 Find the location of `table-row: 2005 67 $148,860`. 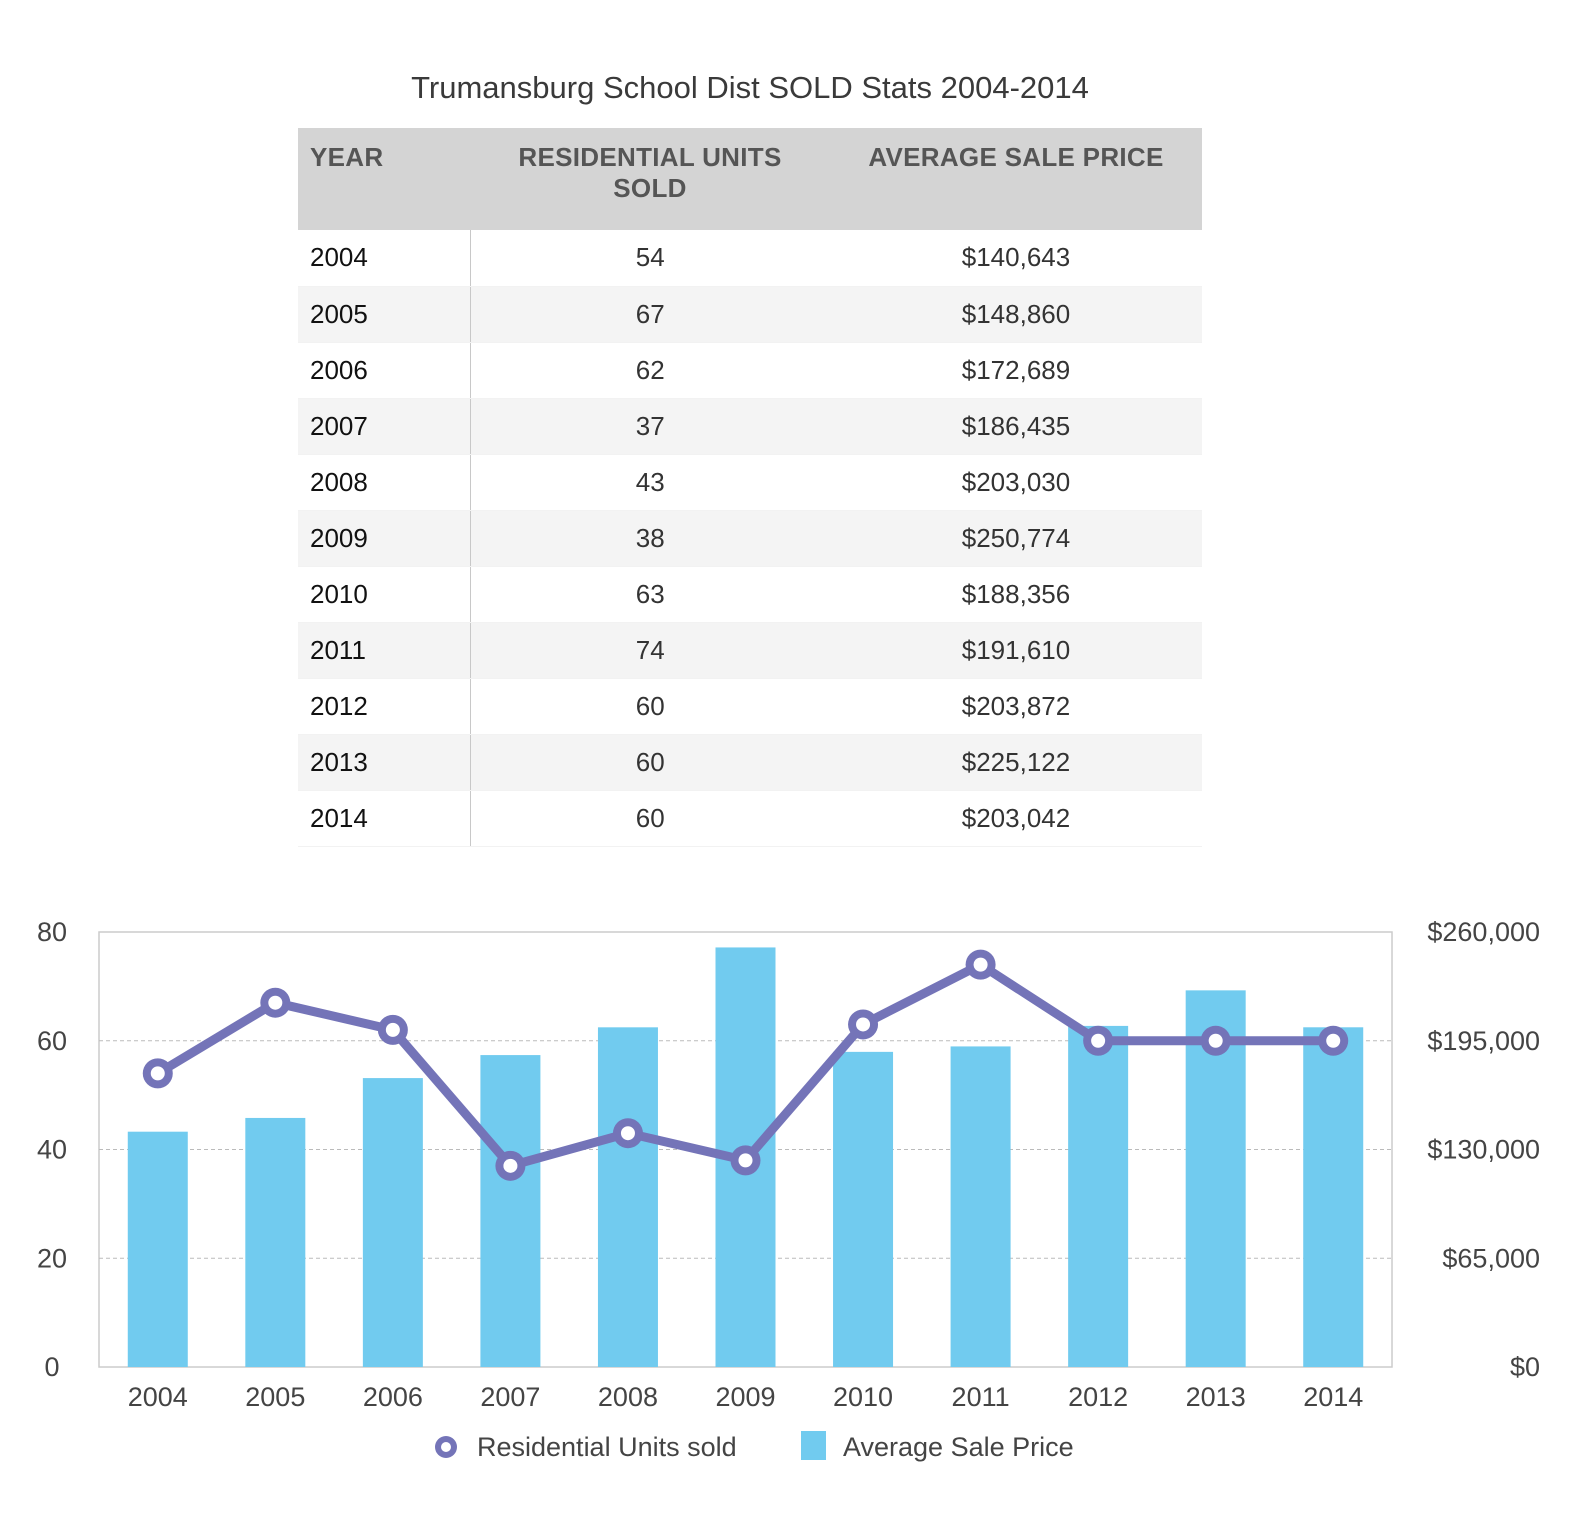

table-row: 2005 67 $148,860 is located at coordinates (750, 314).